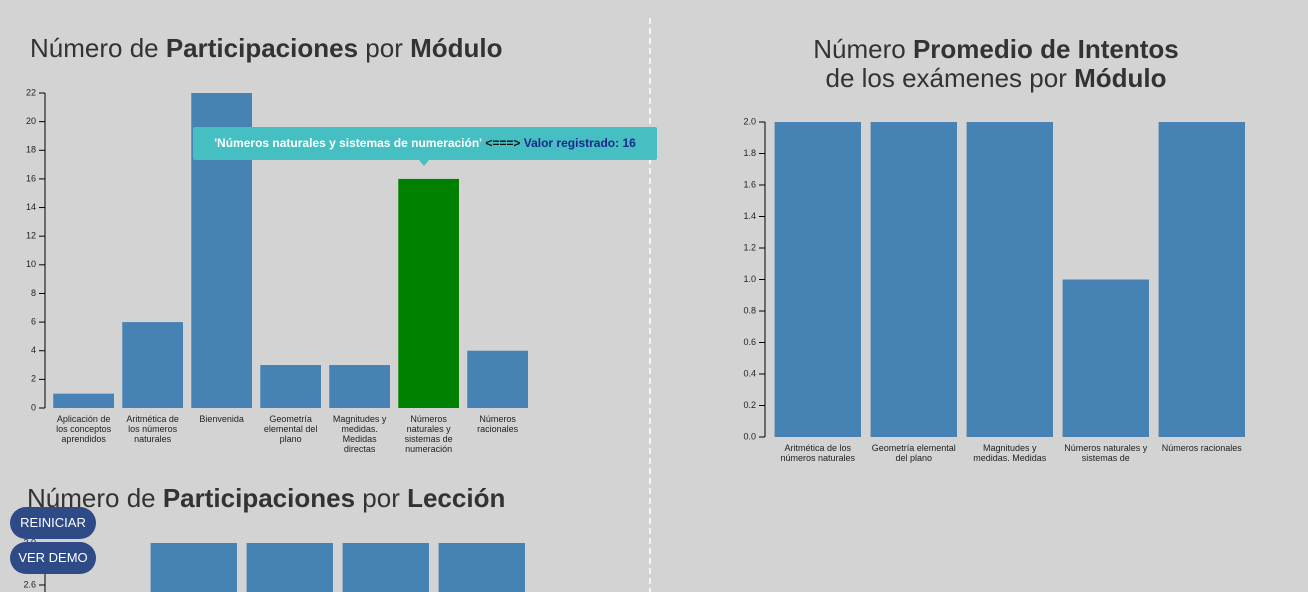  I want to click on y-tick-label: 2.6, so click(29, 584).